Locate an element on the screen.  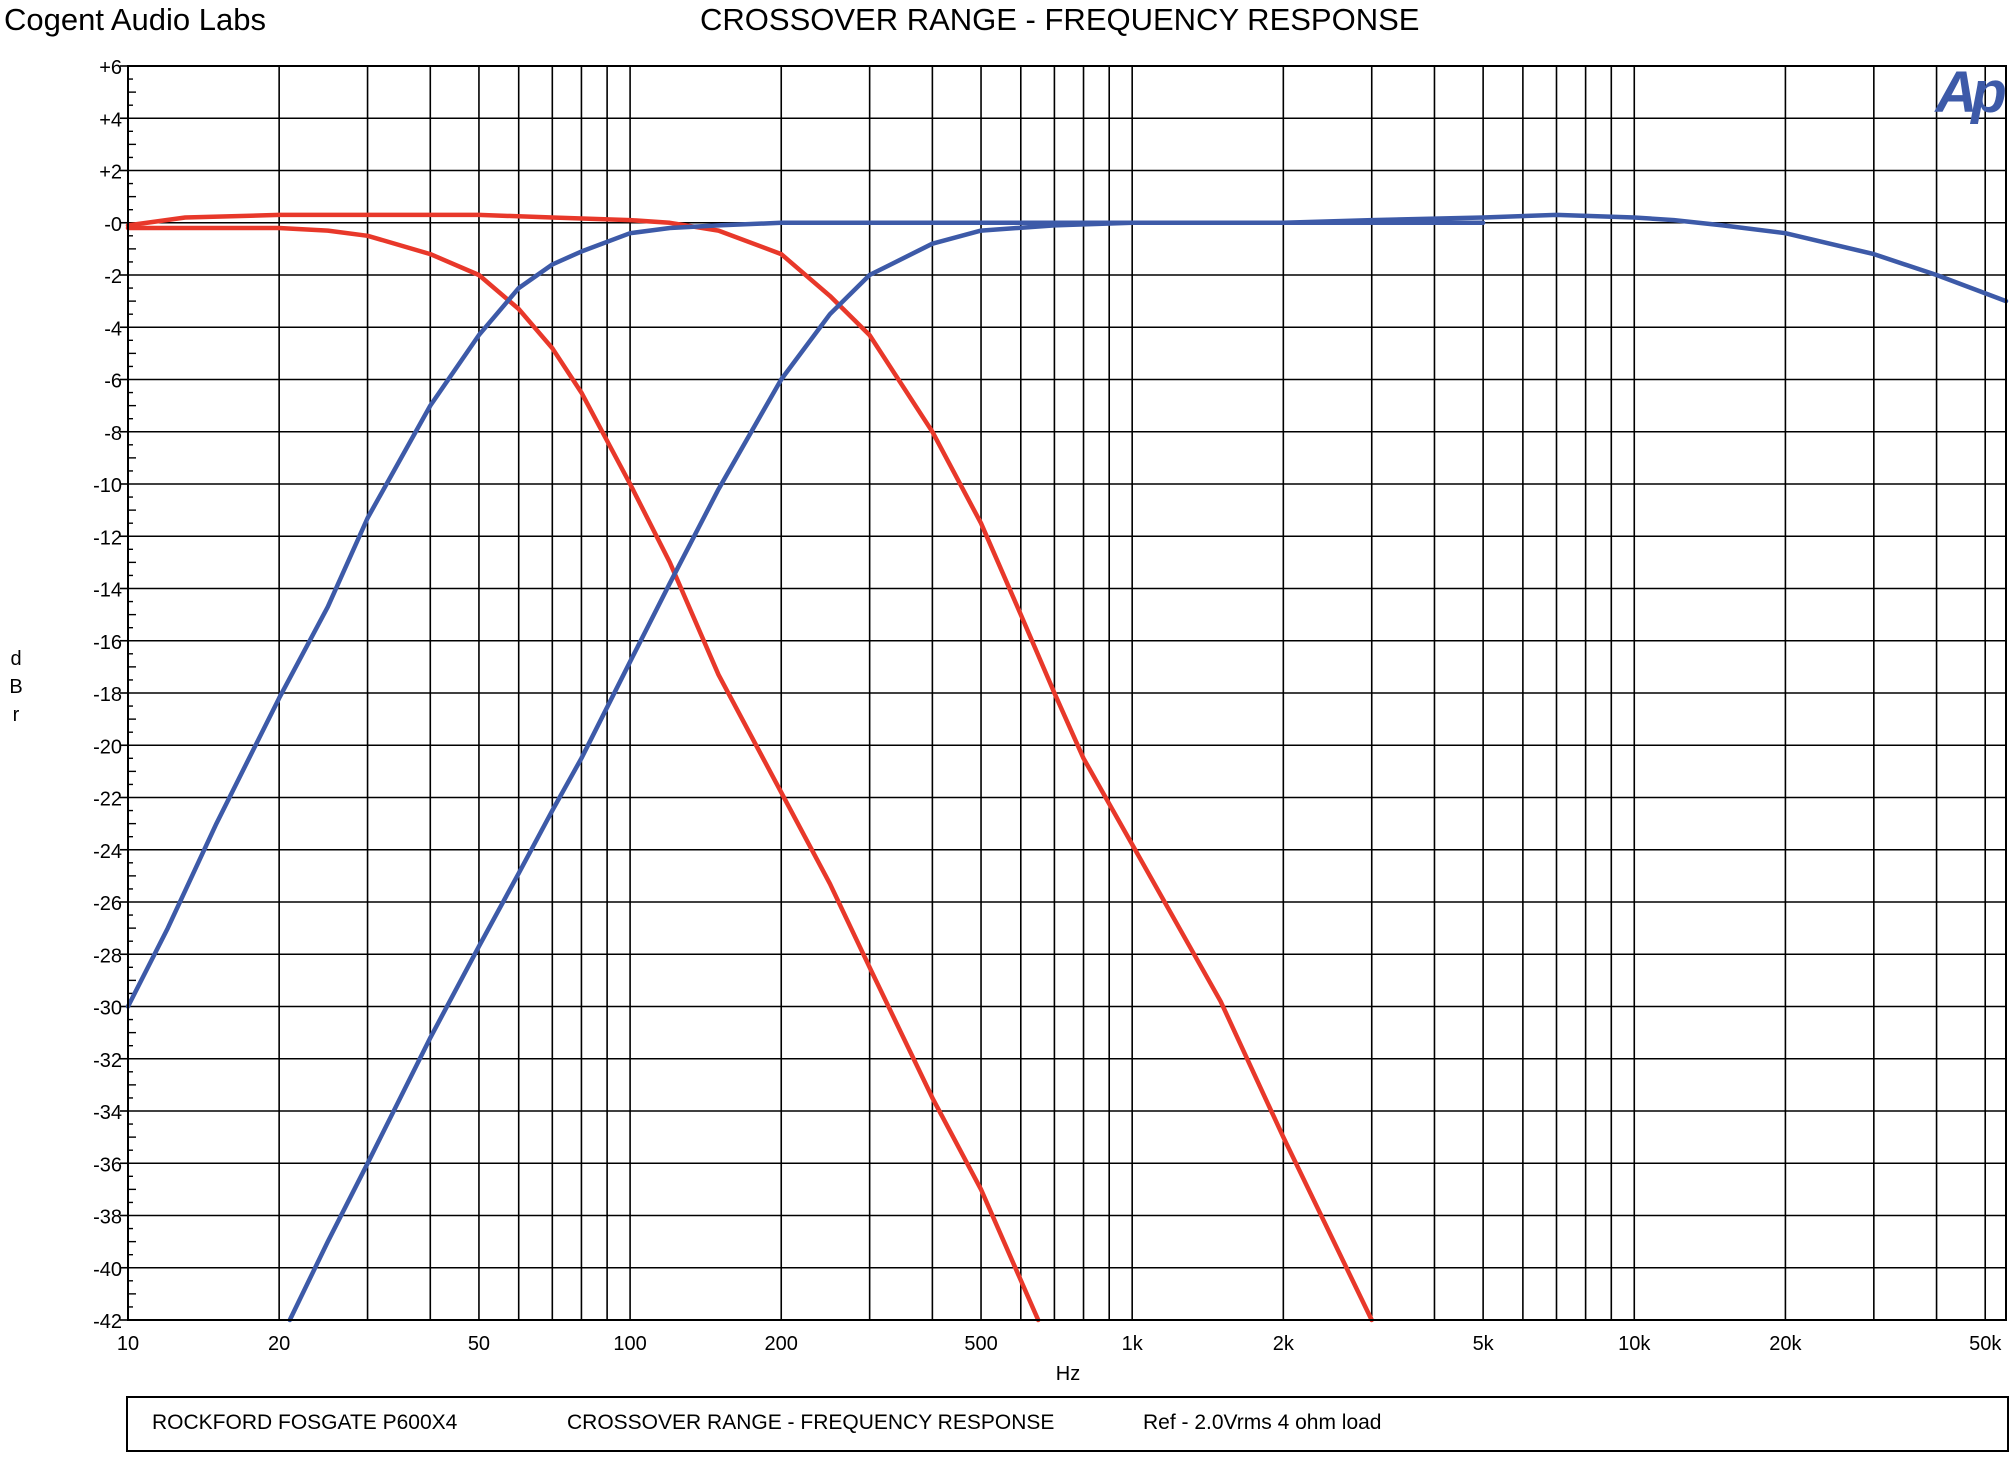
y-tick-label: -0 is located at coordinates (113, 225).